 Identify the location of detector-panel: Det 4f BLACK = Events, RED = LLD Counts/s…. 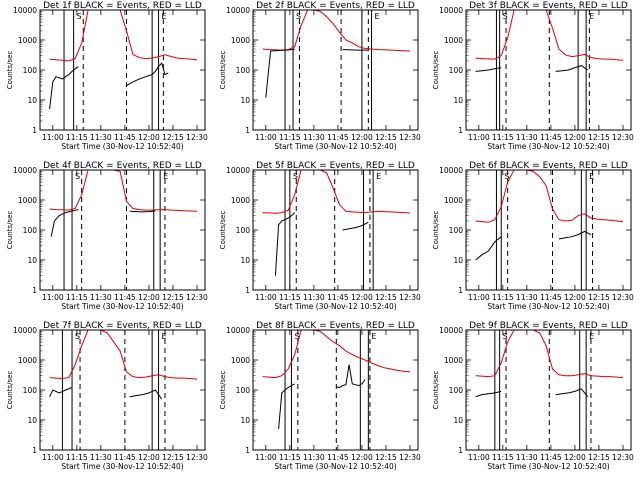
(107, 236).